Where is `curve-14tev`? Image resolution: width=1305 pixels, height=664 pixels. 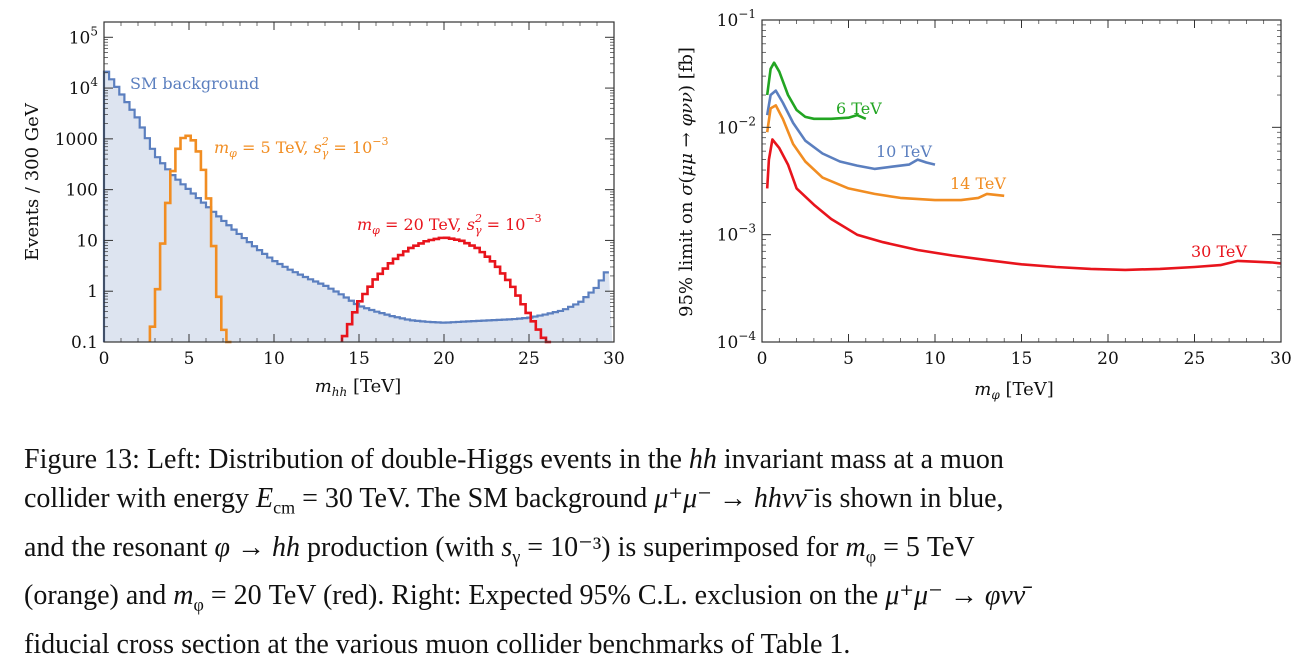
curve-14tev is located at coordinates (885, 153).